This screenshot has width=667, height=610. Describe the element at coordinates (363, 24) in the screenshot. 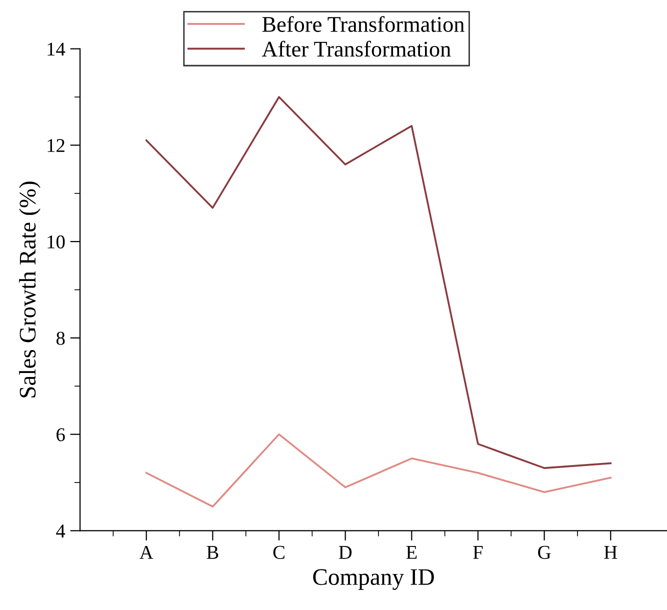

I see `legend-label: Before Transformation` at that location.